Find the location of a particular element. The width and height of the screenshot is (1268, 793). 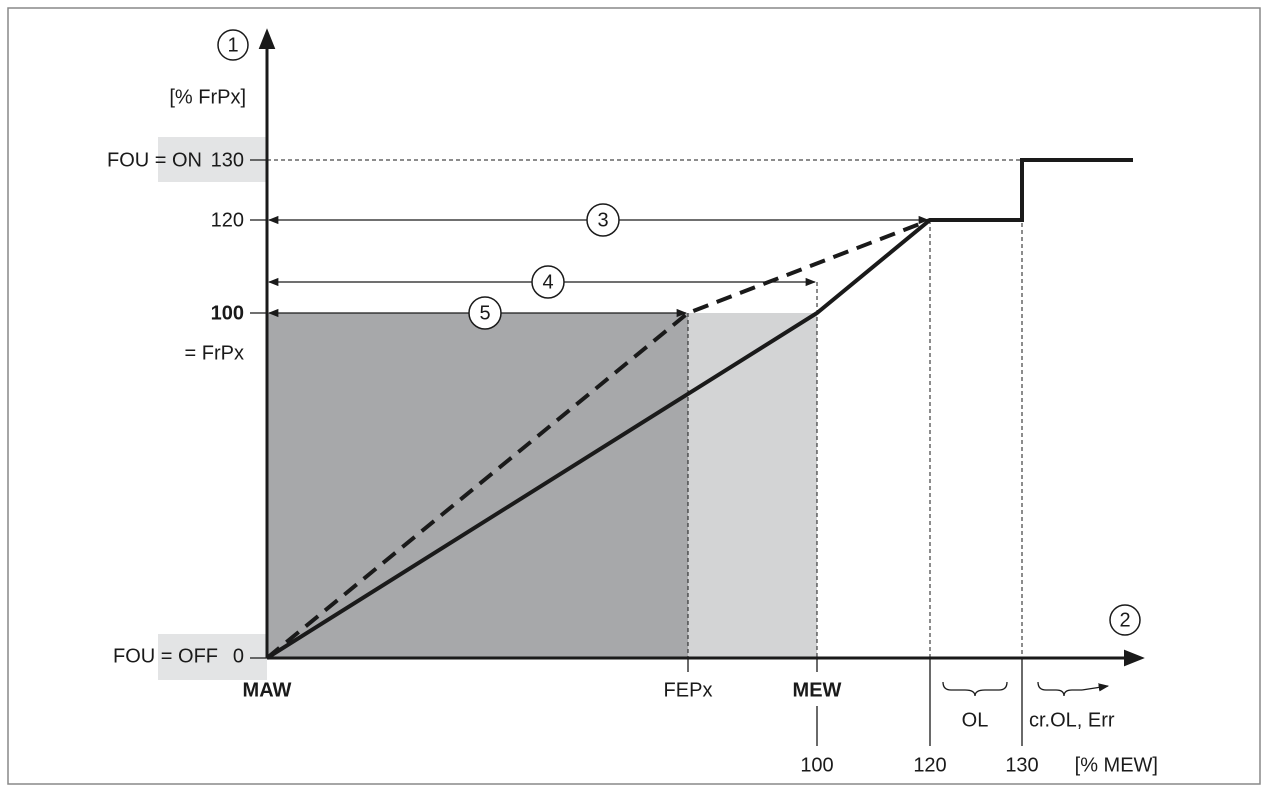

y-label: 100 is located at coordinates (227, 313).